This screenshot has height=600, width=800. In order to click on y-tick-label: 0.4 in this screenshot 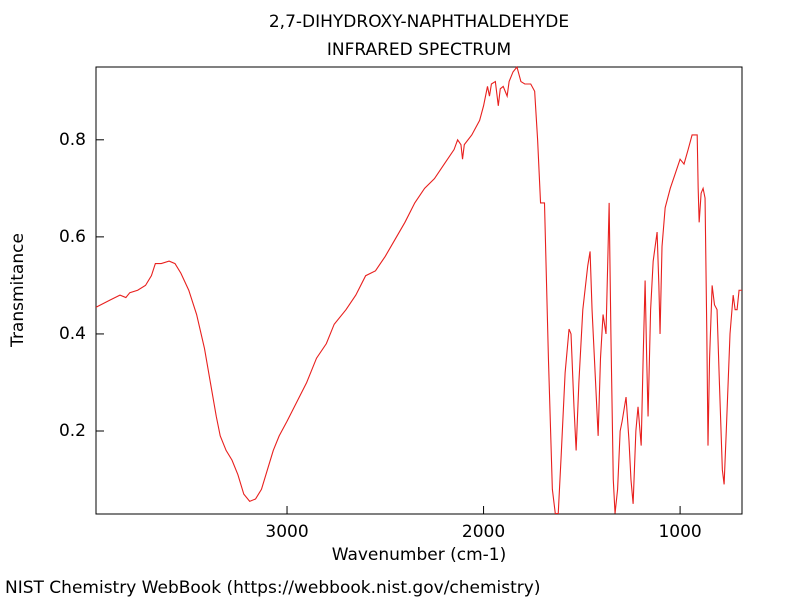, I will do `click(72, 334)`.